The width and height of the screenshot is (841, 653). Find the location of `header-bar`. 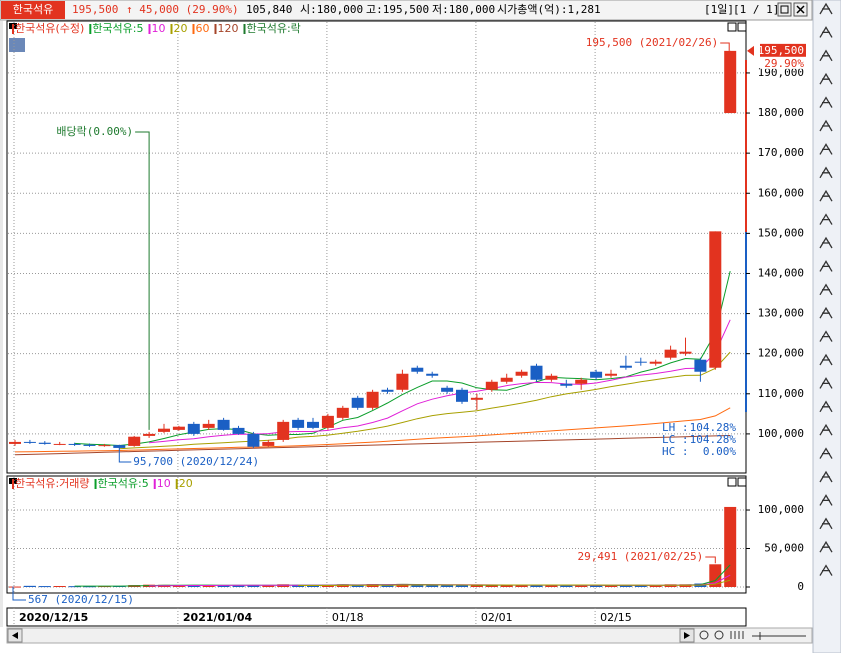

header-bar is located at coordinates (406, 10).